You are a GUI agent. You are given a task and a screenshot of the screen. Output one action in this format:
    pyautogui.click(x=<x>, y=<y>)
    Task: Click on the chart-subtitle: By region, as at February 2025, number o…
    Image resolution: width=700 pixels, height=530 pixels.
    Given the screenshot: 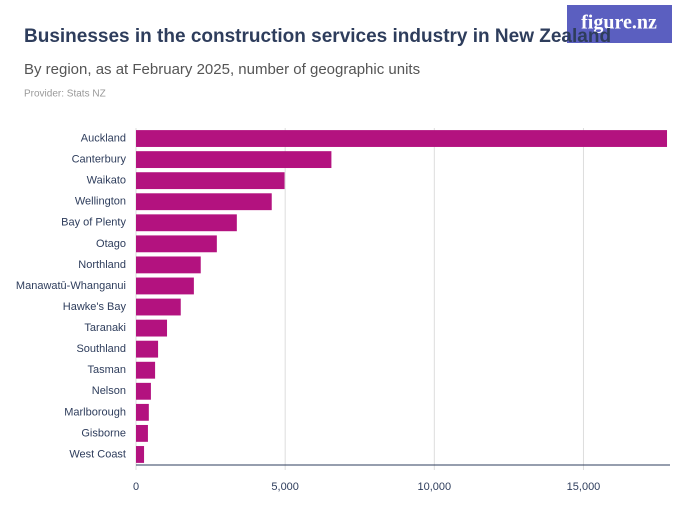 What is the action you would take?
    pyautogui.click(x=222, y=69)
    